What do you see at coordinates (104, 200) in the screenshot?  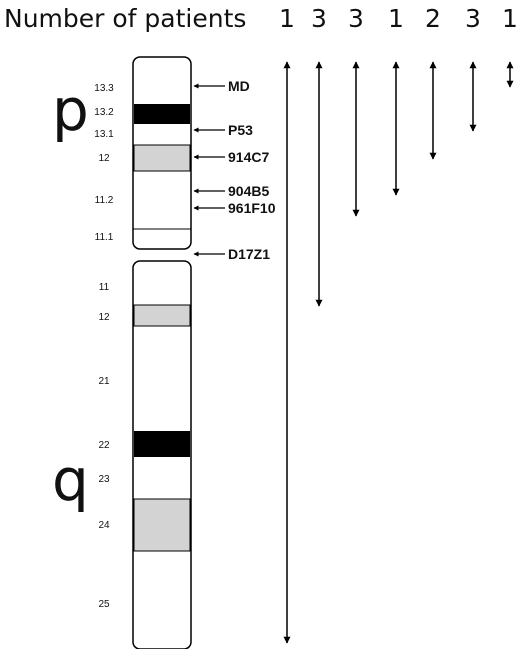 I see `band-label: 11.2` at bounding box center [104, 200].